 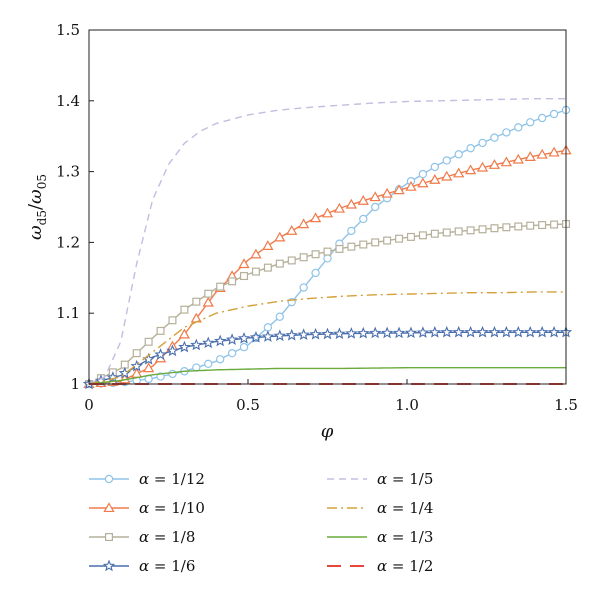 What do you see at coordinates (68, 101) in the screenshot?
I see `y-tick-label: 1.4` at bounding box center [68, 101].